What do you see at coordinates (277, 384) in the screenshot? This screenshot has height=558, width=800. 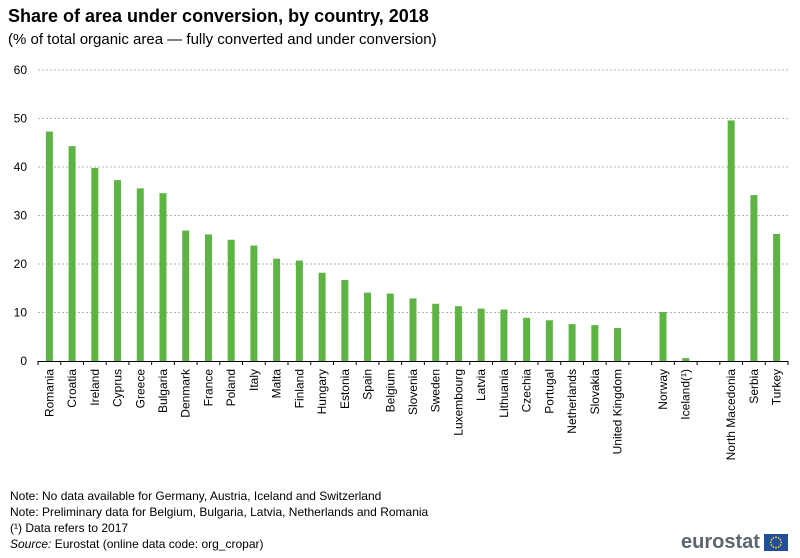 I see `x-tick-label: Malta` at bounding box center [277, 384].